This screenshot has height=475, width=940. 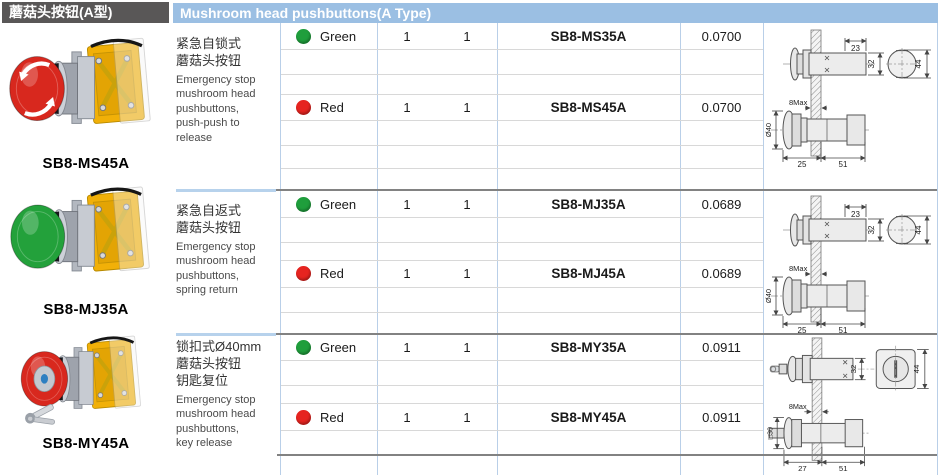 I want to click on model-number: SB8-MY45A, so click(x=588, y=417).